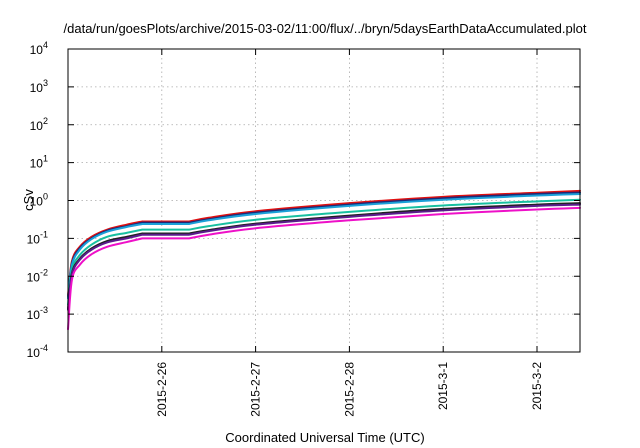 Image resolution: width=640 pixels, height=448 pixels. I want to click on y-tick-label: 10⁻¹, so click(37, 237).